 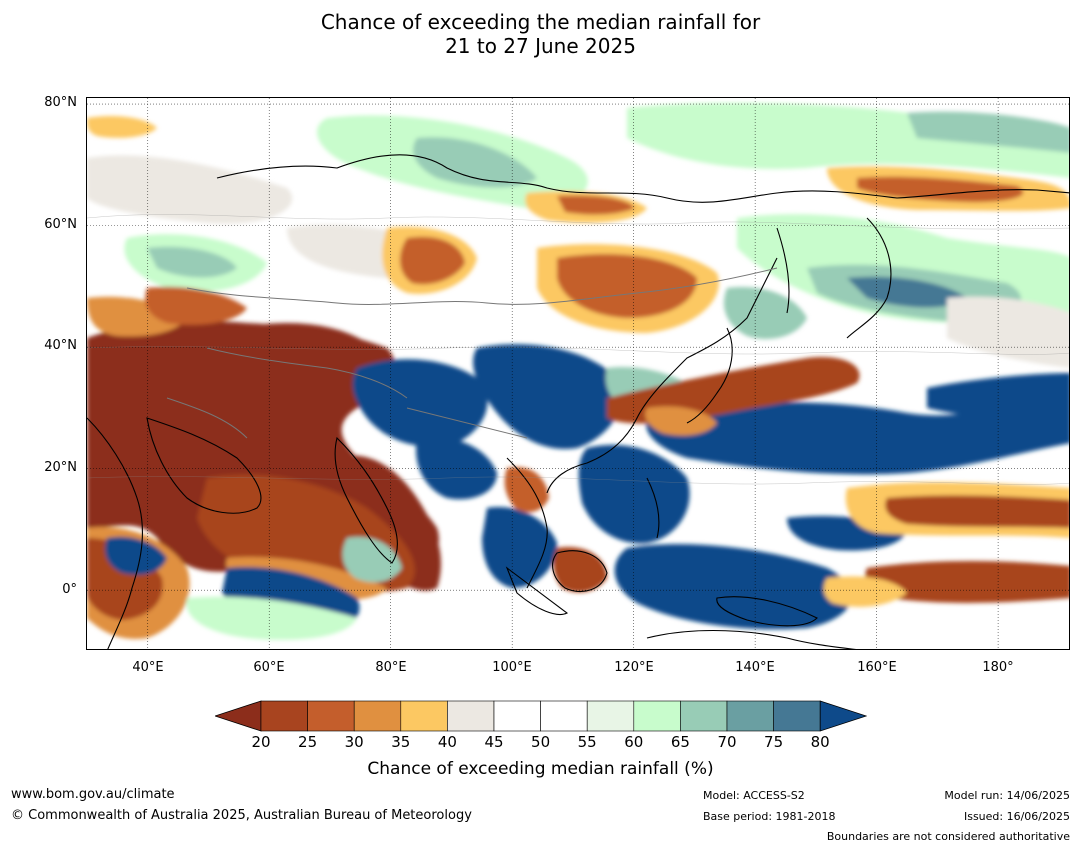 What do you see at coordinates (765, 313) in the screenshot?
I see `japan-teal` at bounding box center [765, 313].